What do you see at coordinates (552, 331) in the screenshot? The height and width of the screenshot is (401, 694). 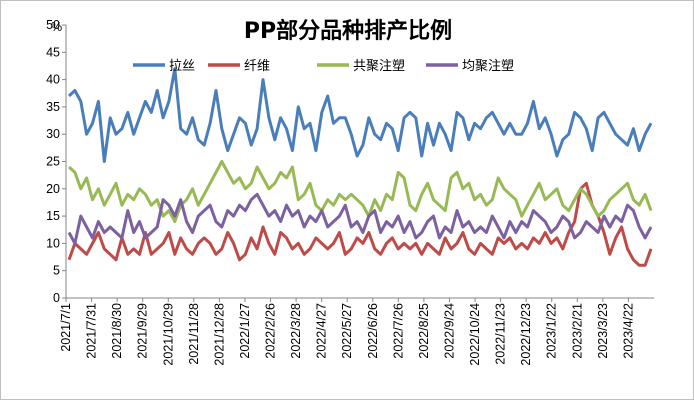 I see `x-tick-label: 2023/1/22` at bounding box center [552, 331].